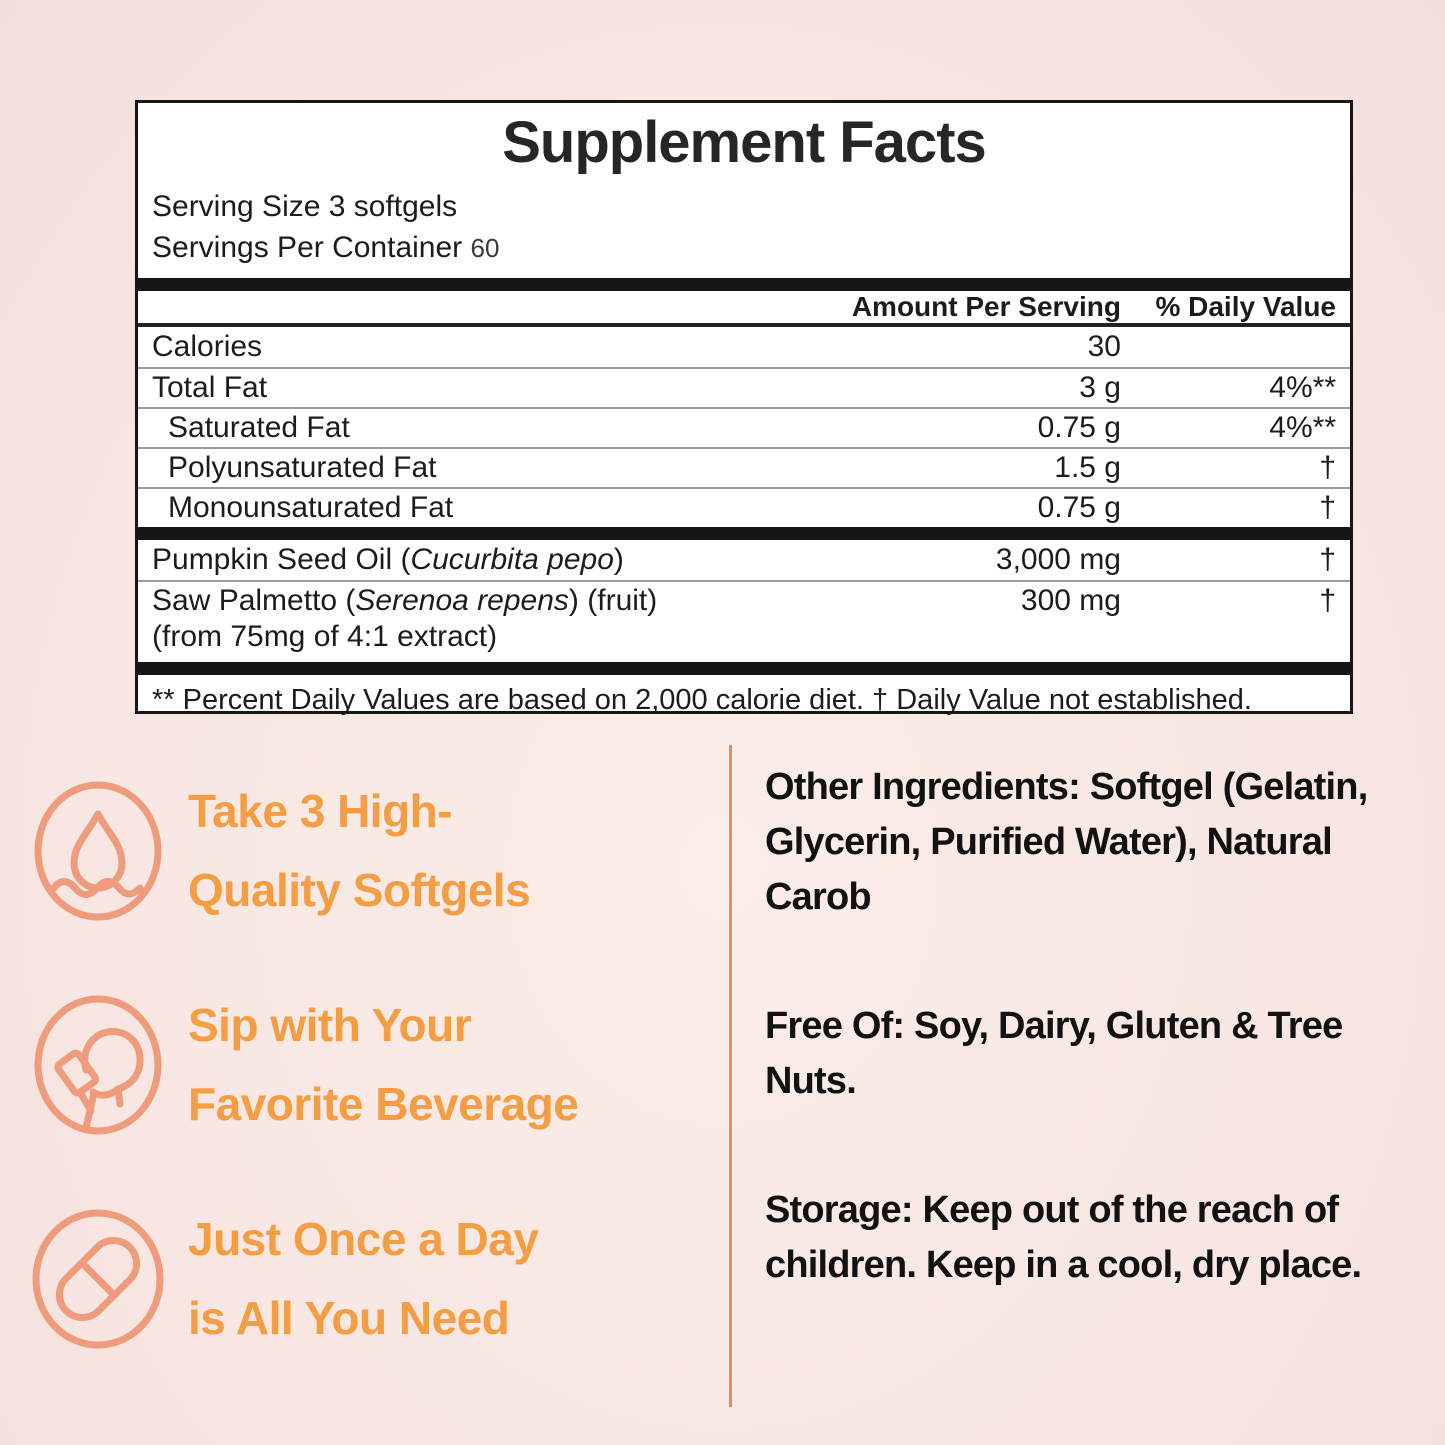 This screenshot has height=1445, width=1445. I want to click on servings-per-container-value: 60, so click(485, 248).